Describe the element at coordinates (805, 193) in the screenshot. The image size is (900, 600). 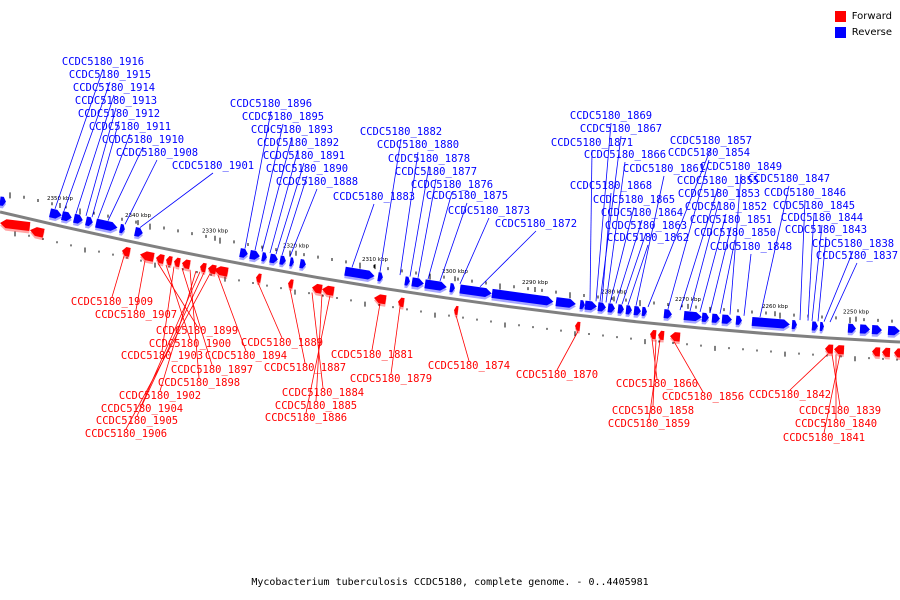
I see `gene-label: CCDC5180_1846` at that location.